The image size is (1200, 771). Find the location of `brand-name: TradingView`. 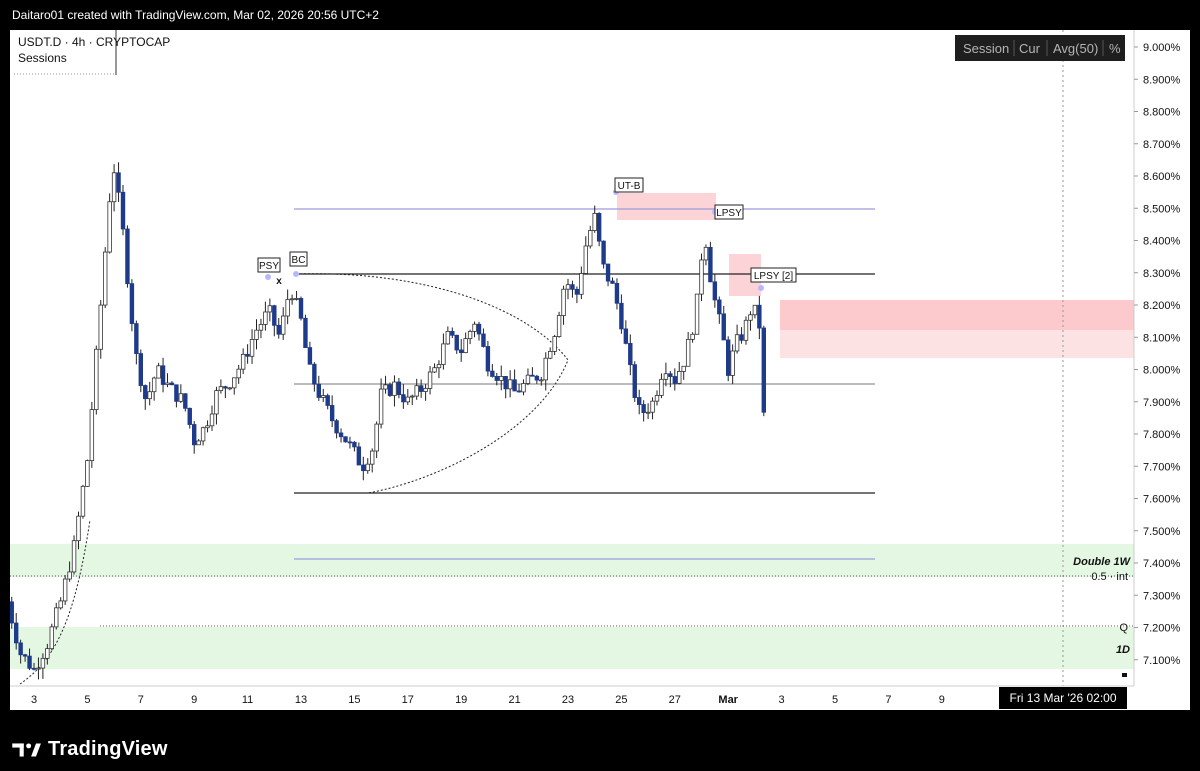

brand-name: TradingView is located at coordinates (108, 749).